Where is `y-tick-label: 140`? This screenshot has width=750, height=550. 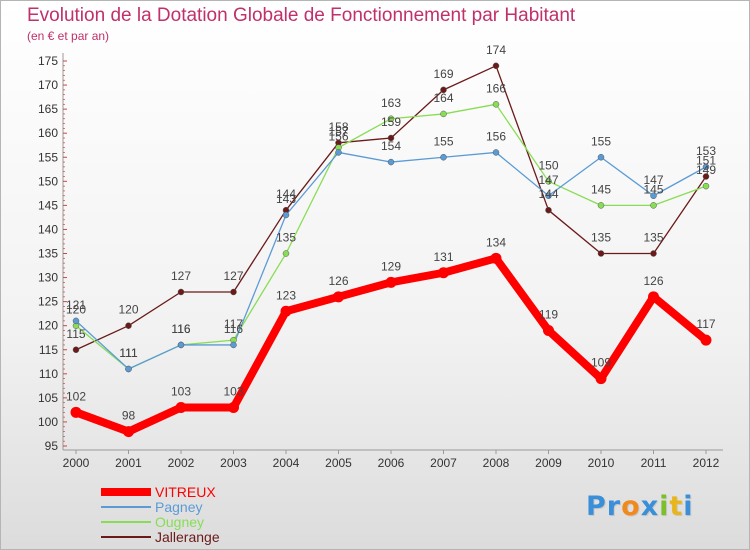
y-tick-label: 140 is located at coordinates (48, 229).